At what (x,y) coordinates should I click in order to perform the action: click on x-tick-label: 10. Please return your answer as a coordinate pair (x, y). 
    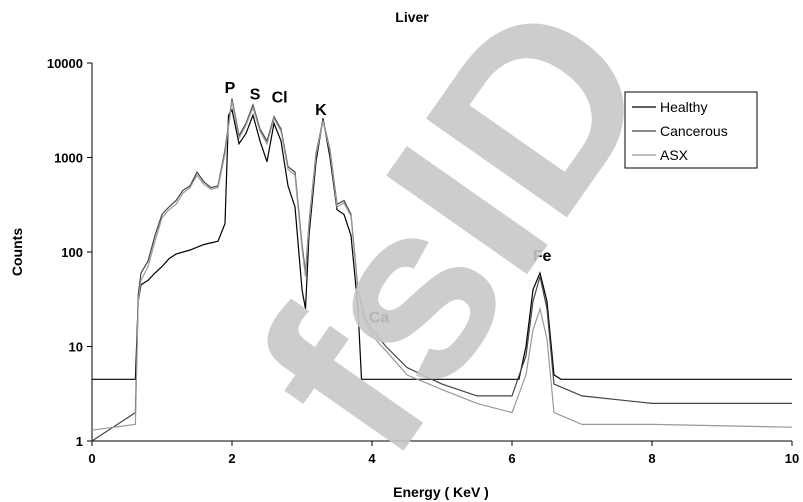
    Looking at the image, I should click on (792, 458).